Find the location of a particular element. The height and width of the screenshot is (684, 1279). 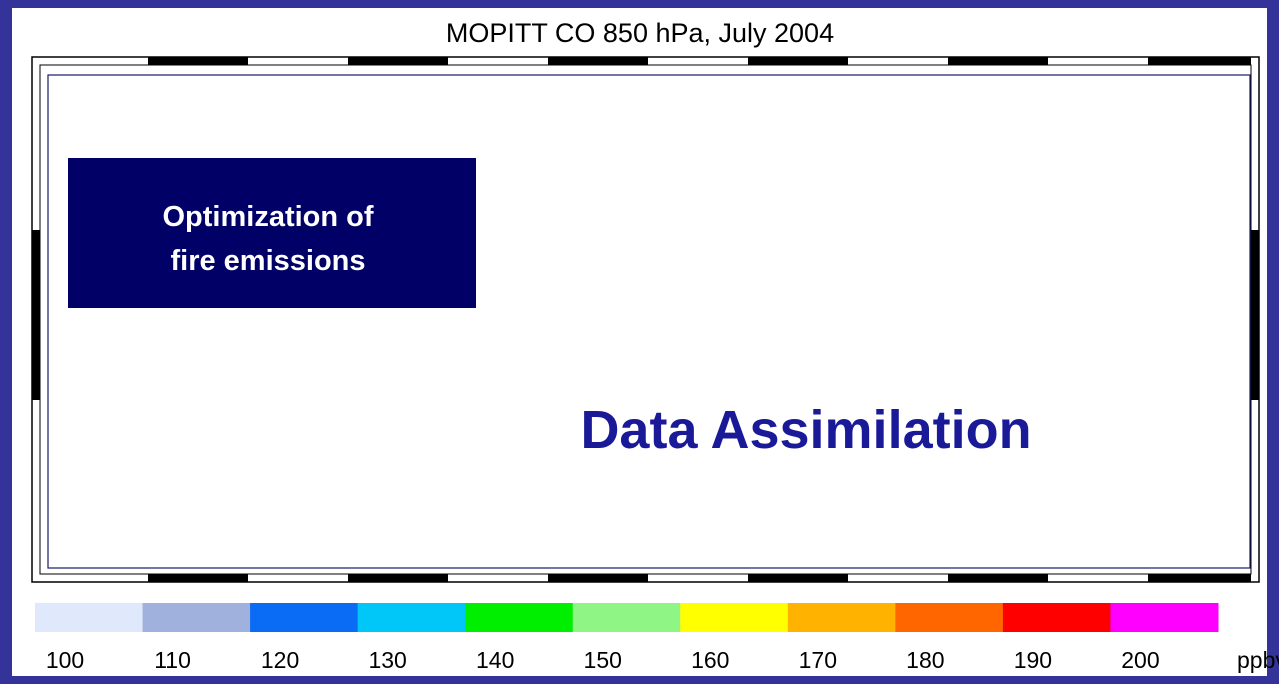

colorbar-label: 180 is located at coordinates (925, 660).